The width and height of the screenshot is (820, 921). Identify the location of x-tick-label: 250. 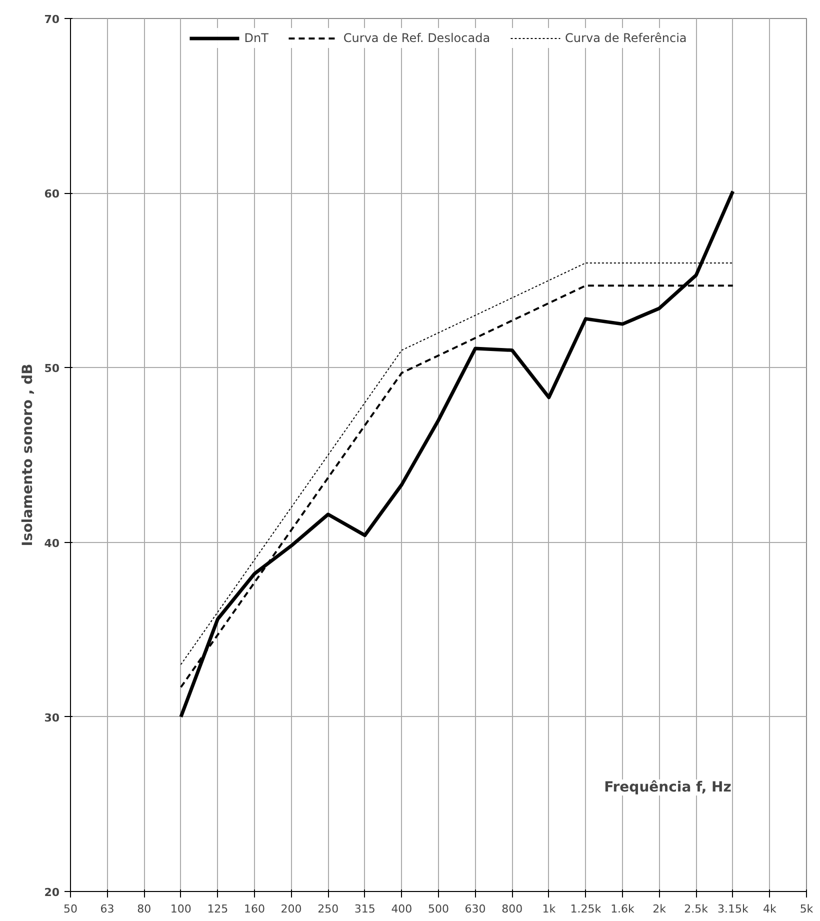
(328, 909).